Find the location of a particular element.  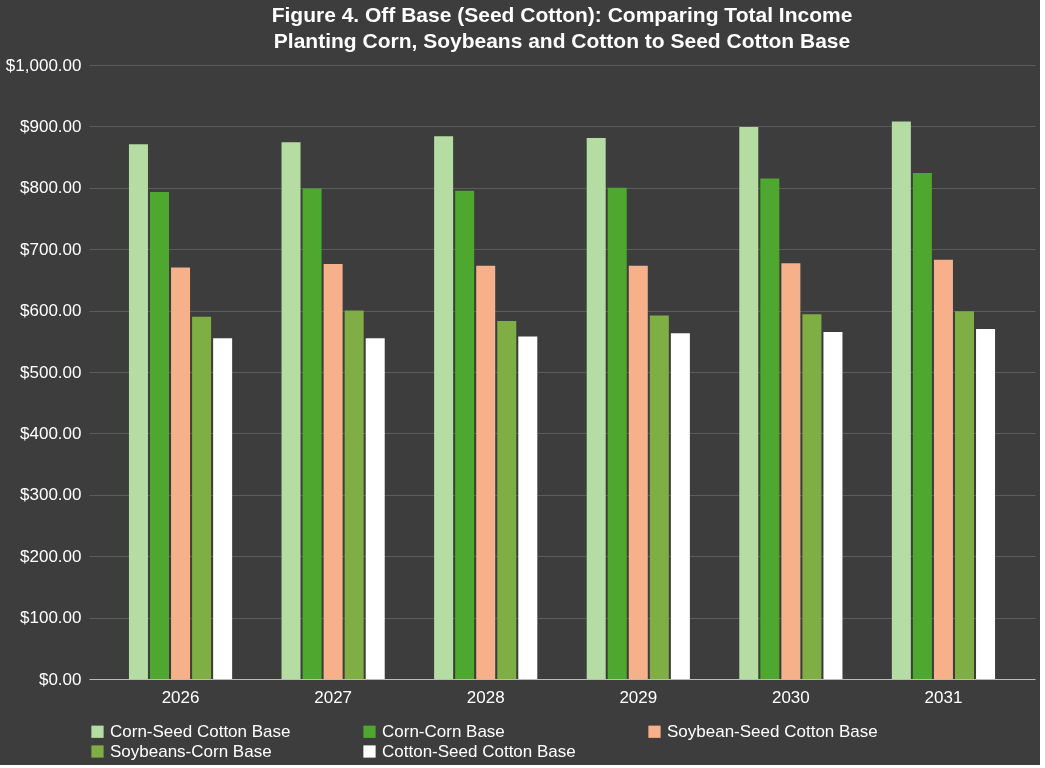

y-tick-label: $500.00 is located at coordinates (51, 372).